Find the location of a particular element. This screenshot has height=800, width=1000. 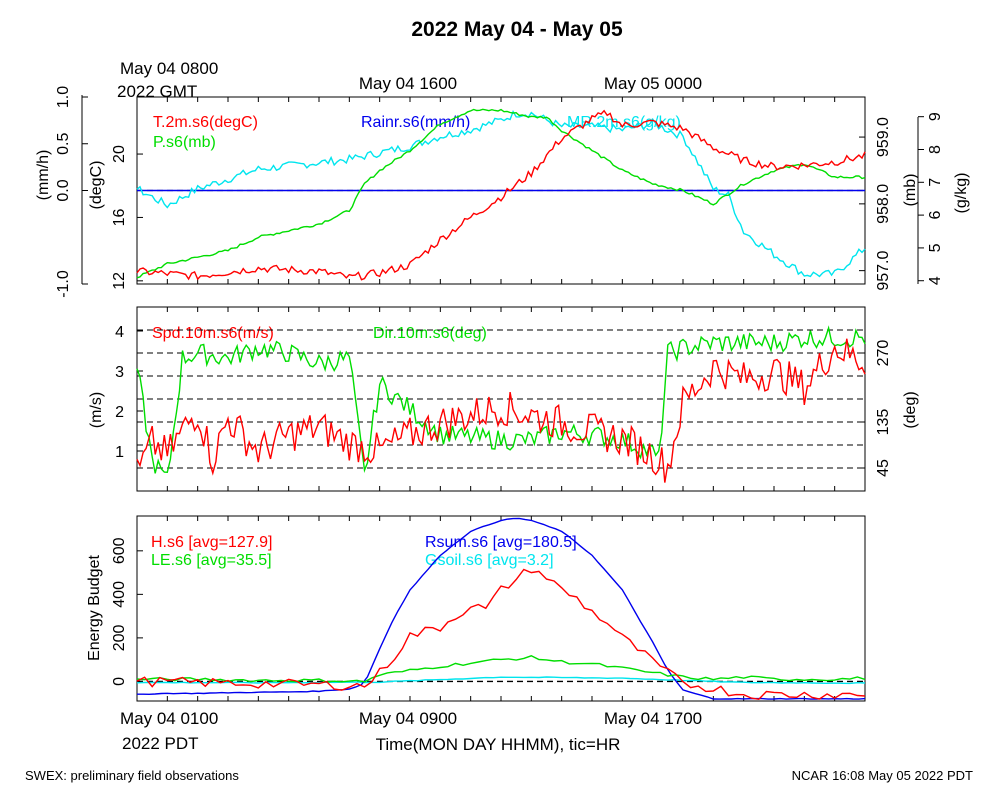

ylabel-wind-speed: (m/s) is located at coordinates (96, 410).